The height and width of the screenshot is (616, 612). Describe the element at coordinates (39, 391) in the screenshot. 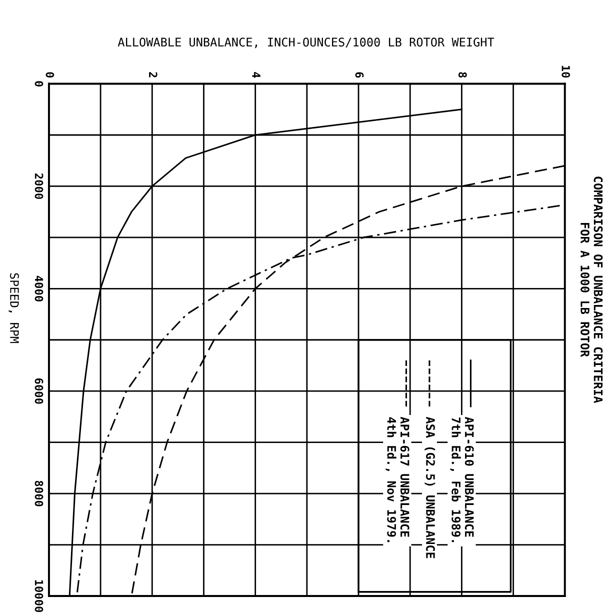

I see `y-tick-label: 6000` at that location.